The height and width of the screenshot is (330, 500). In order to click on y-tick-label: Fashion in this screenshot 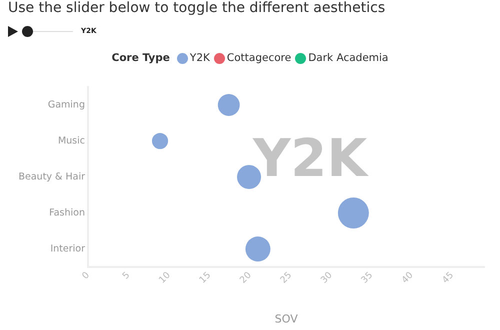, I will do `click(67, 212)`.